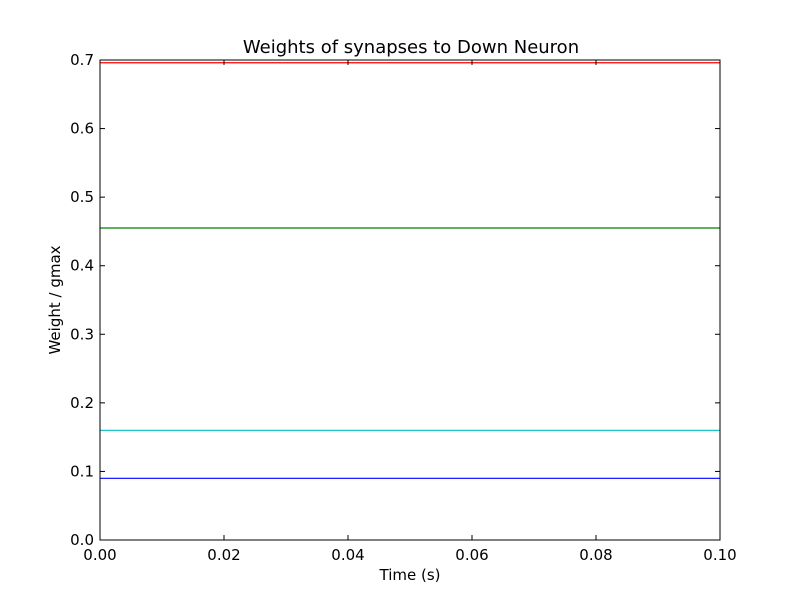 The height and width of the screenshot is (600, 800). Describe the element at coordinates (55, 299) in the screenshot. I see `y-axis-label: Weight / gmax` at that location.